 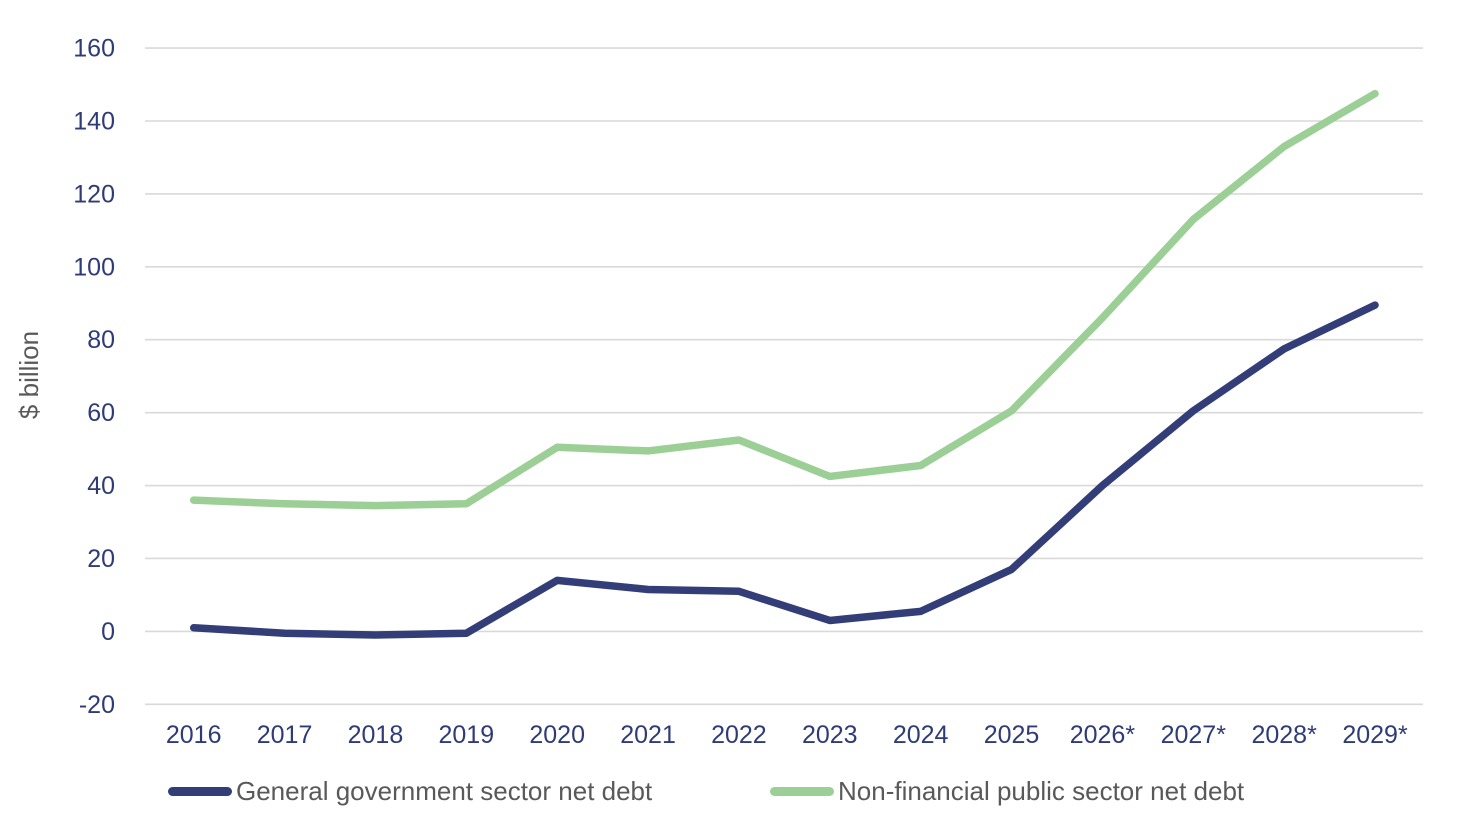 What do you see at coordinates (101, 340) in the screenshot?
I see `y-tick-label: 80` at bounding box center [101, 340].